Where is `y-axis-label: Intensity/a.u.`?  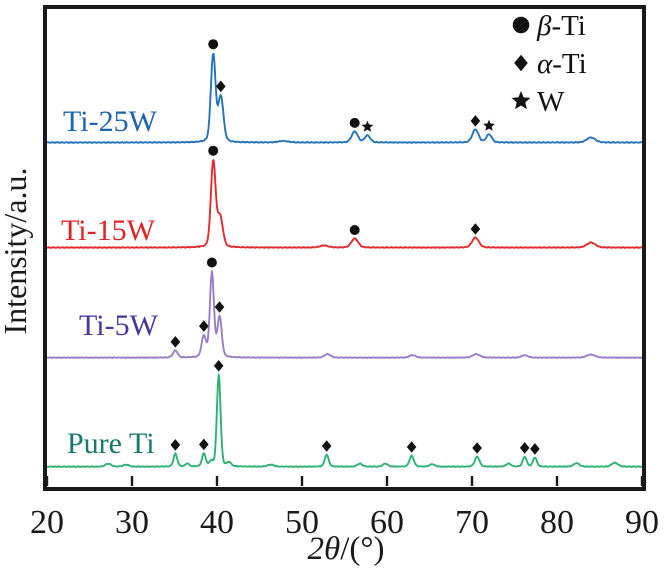 y-axis-label: Intensity/a.u. is located at coordinates (17, 251).